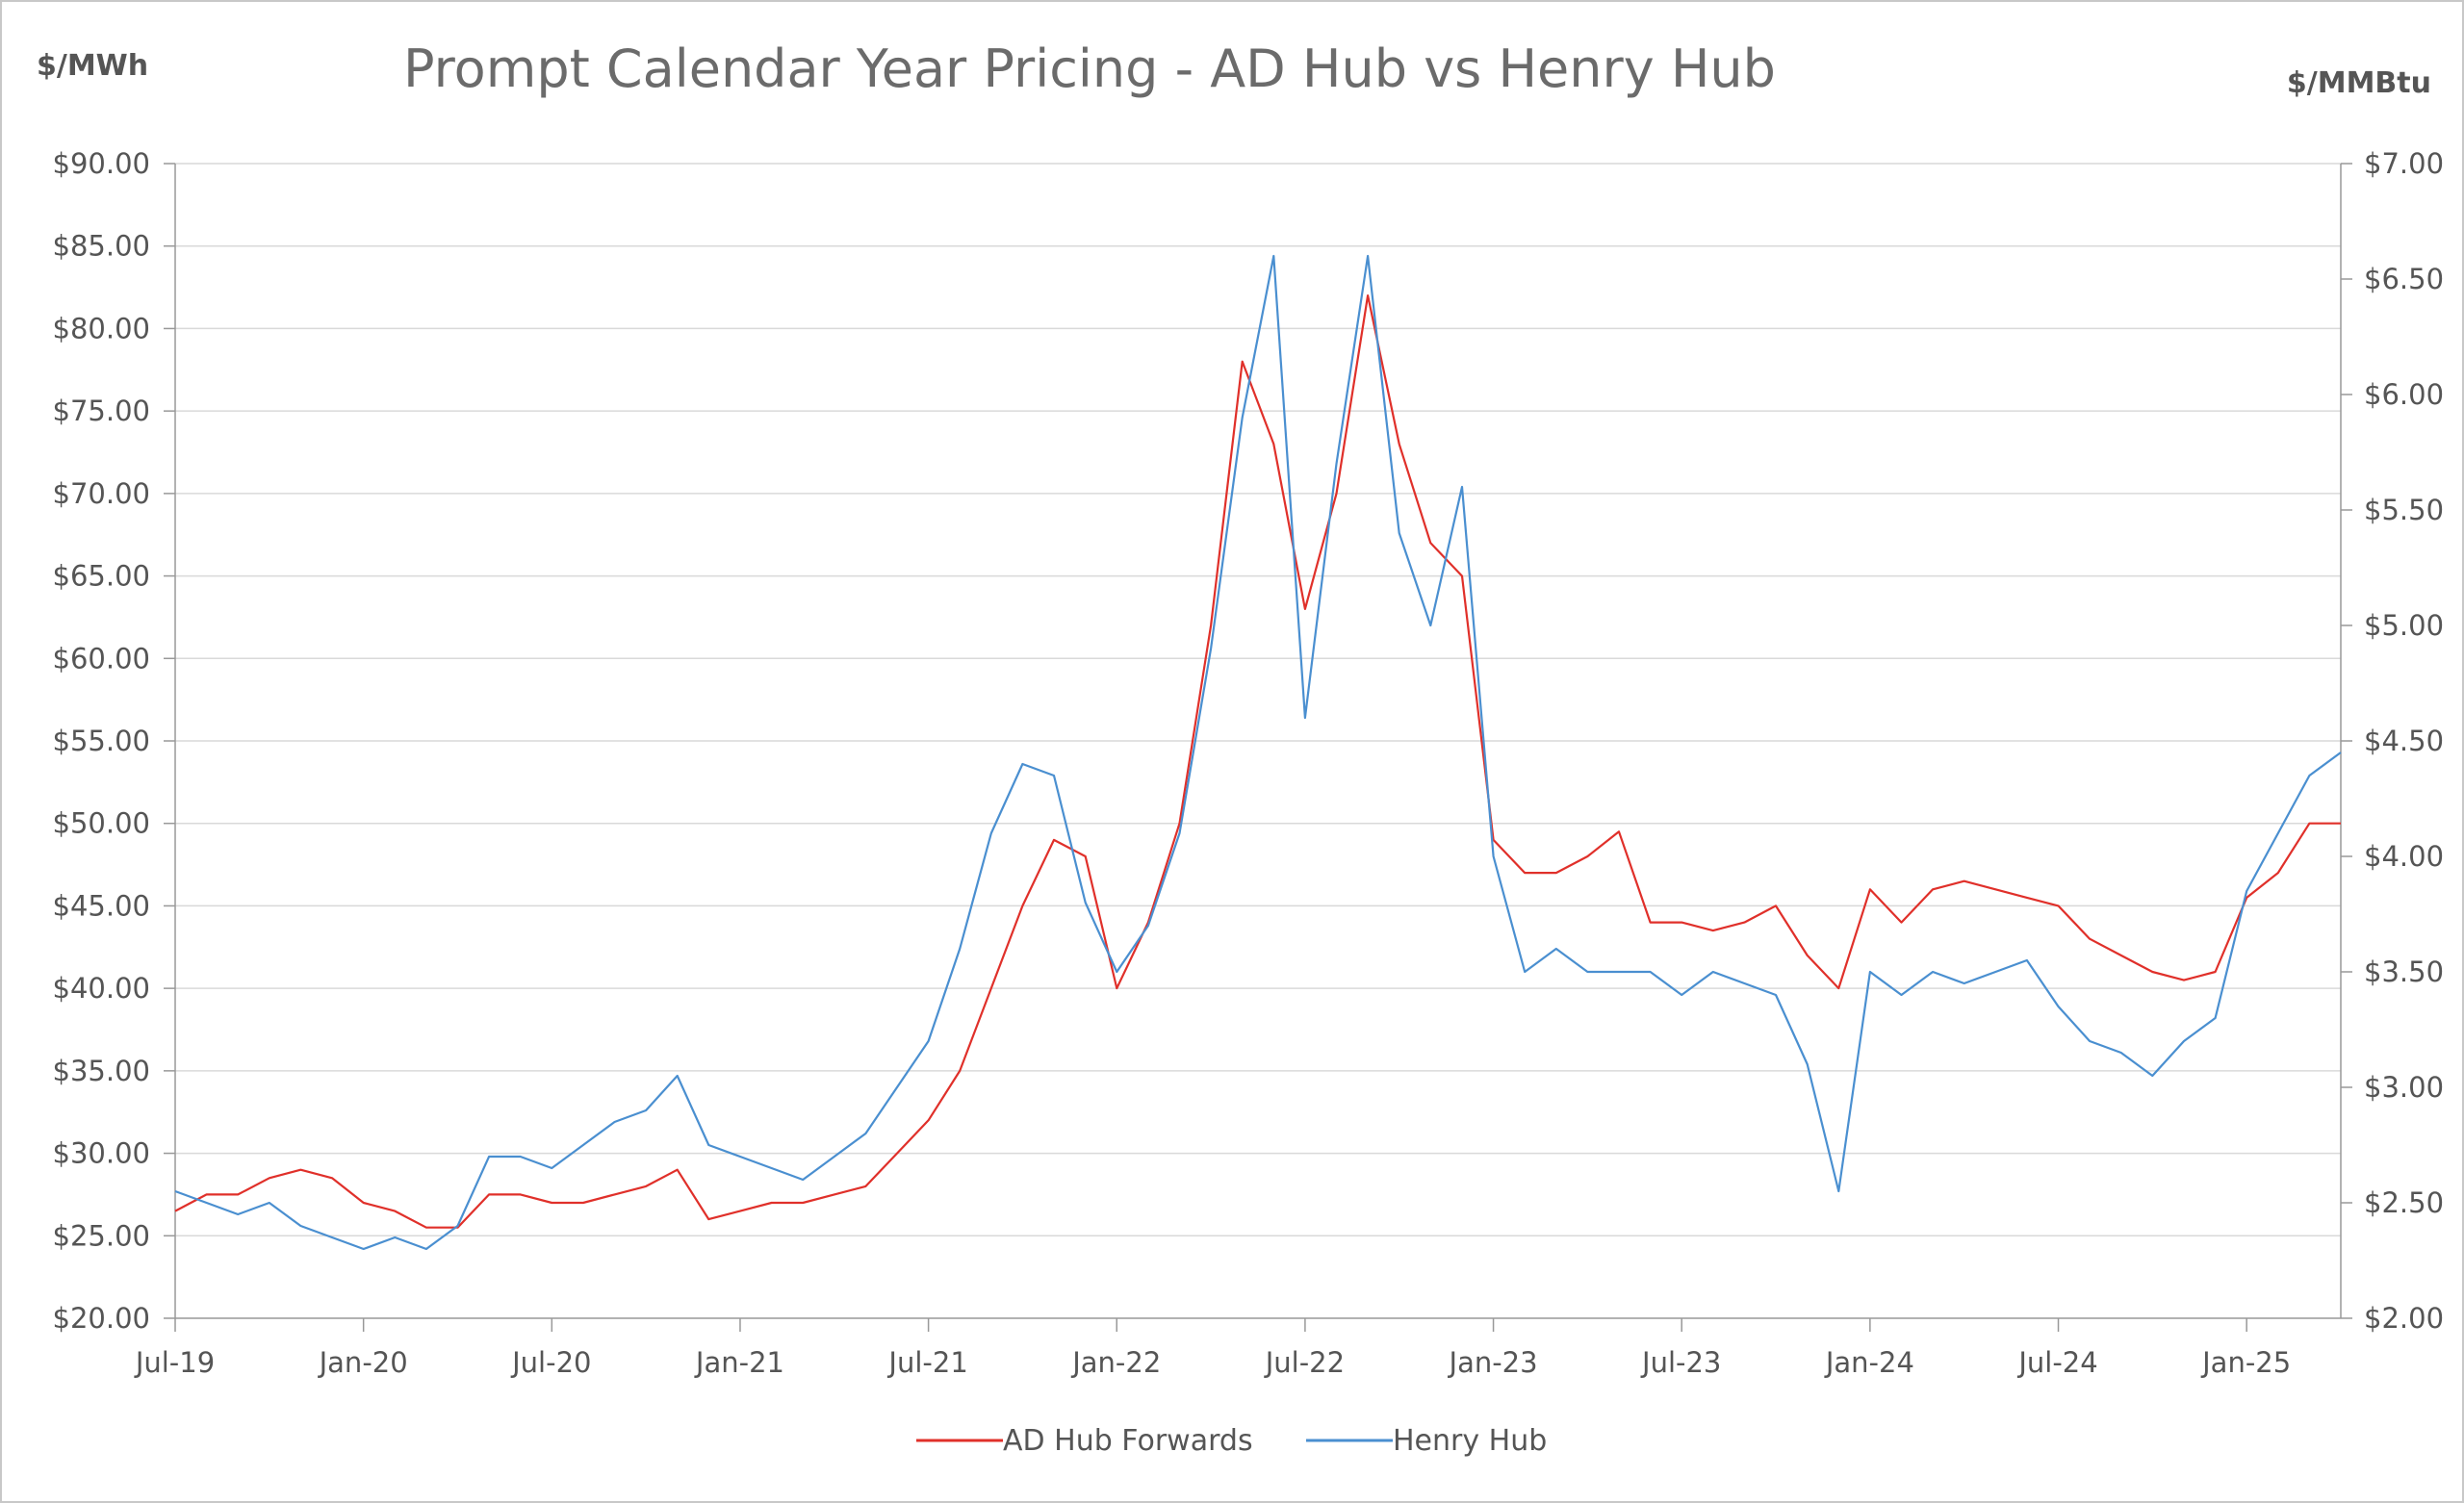  I want to click on legend: AD Hub Forwards Henry Hub, so click(1231, 1441).